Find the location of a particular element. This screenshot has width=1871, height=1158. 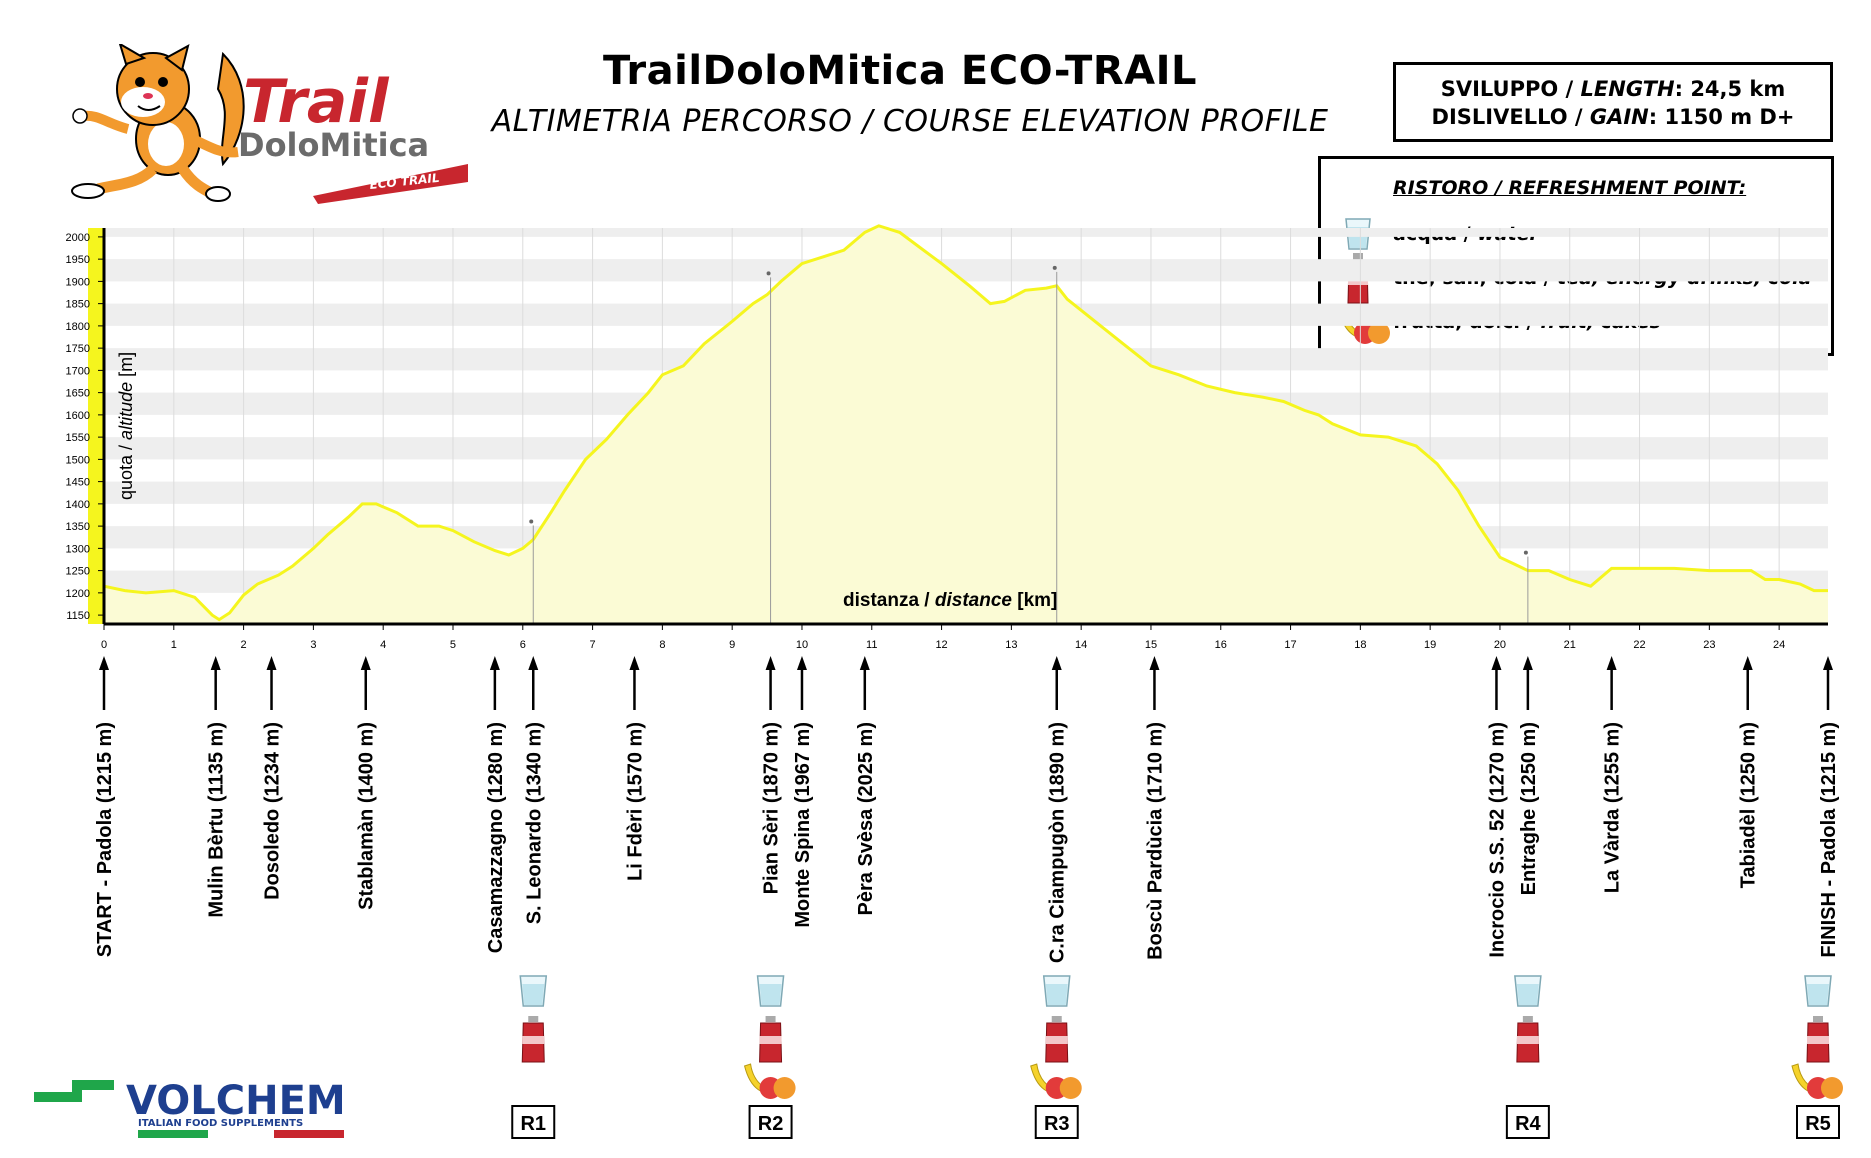

waypoint: Pian Sèri (1870 m) is located at coordinates (772, 775).